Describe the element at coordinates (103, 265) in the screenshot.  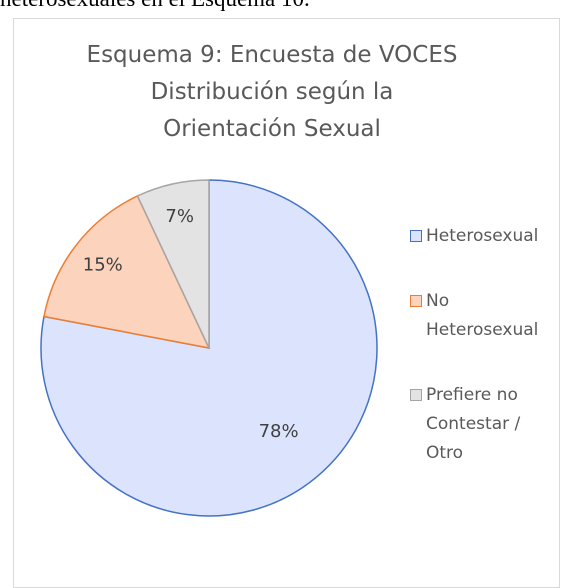
I see `data-label: 15%` at that location.